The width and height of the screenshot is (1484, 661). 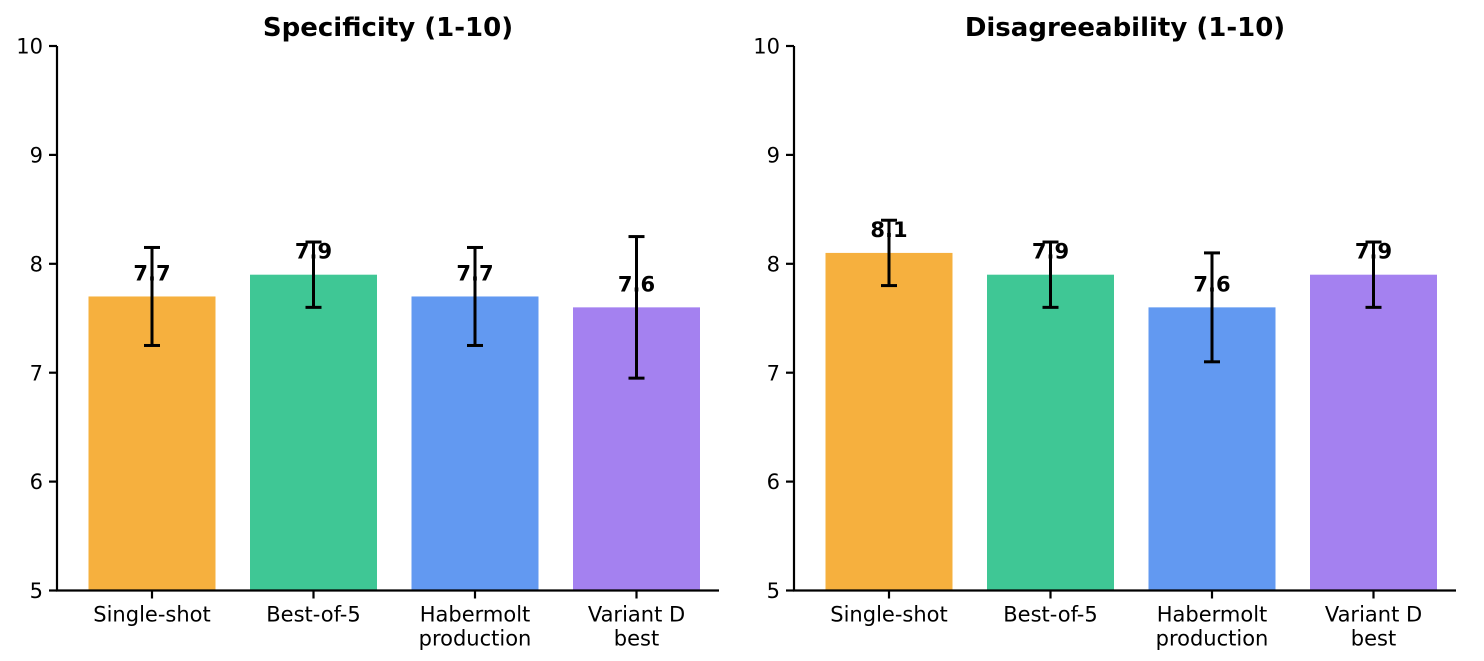 What do you see at coordinates (1373, 432) in the screenshot?
I see `bar-variant-d-best` at bounding box center [1373, 432].